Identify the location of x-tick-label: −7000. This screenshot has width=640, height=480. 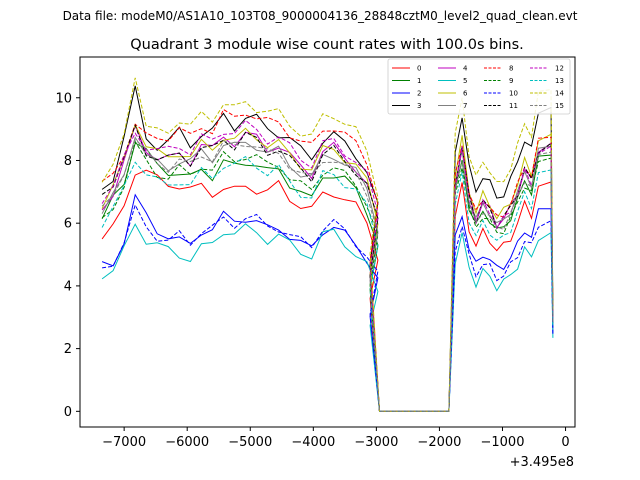
(124, 442).